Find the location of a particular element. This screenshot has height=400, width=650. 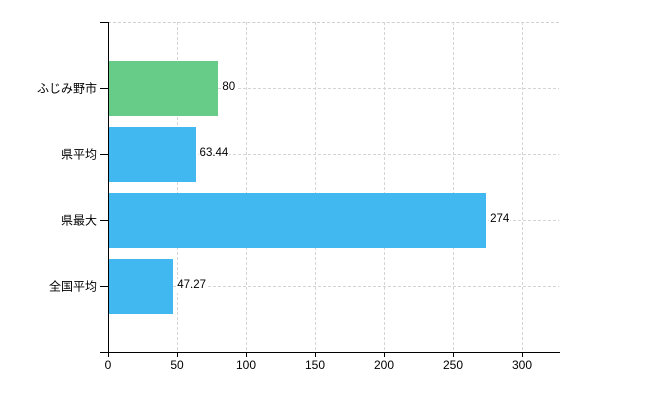

bar-value-label: 63.44 is located at coordinates (214, 154).